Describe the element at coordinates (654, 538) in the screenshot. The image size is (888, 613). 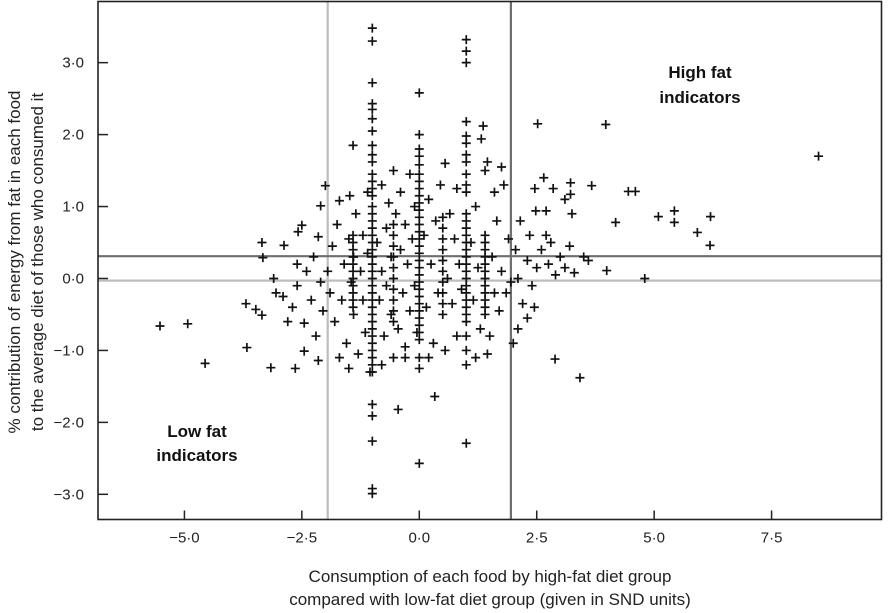
I see `x-tick-label: 5·0` at that location.